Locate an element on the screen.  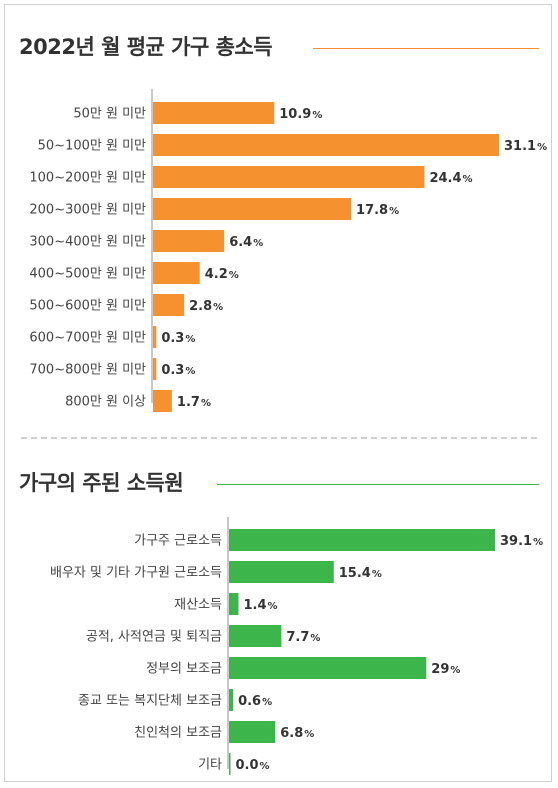
data-label-income: 31.1% is located at coordinates (525, 146).